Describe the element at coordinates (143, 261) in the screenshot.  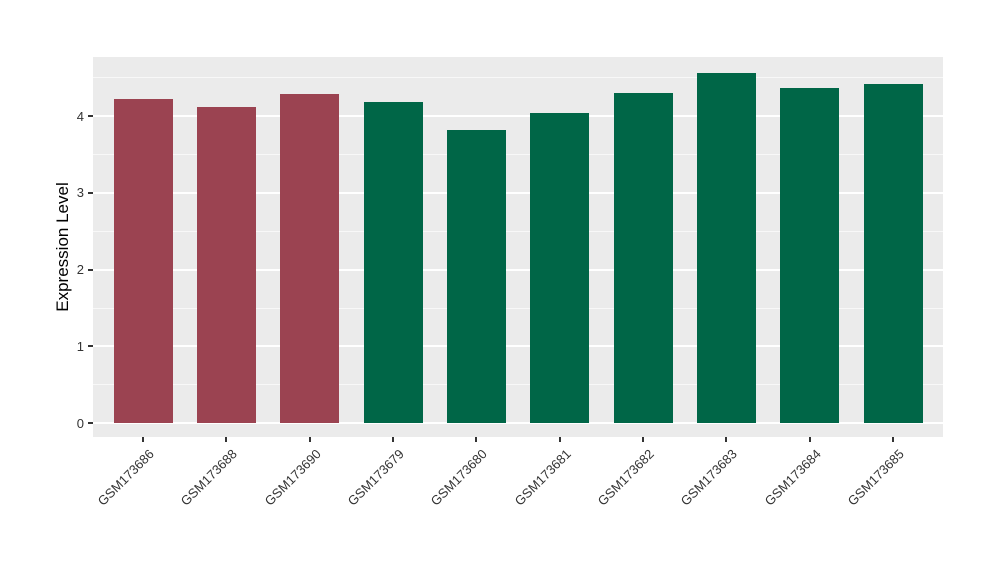
I see `bar-GSM173686` at that location.